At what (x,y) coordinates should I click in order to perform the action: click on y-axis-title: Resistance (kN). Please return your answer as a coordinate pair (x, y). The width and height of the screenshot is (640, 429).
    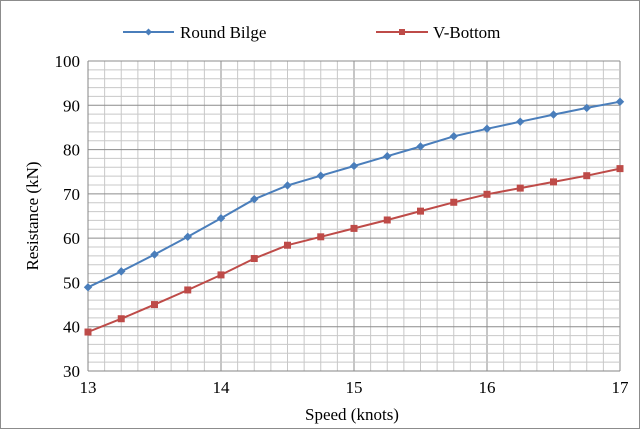
    Looking at the image, I should click on (32, 215).